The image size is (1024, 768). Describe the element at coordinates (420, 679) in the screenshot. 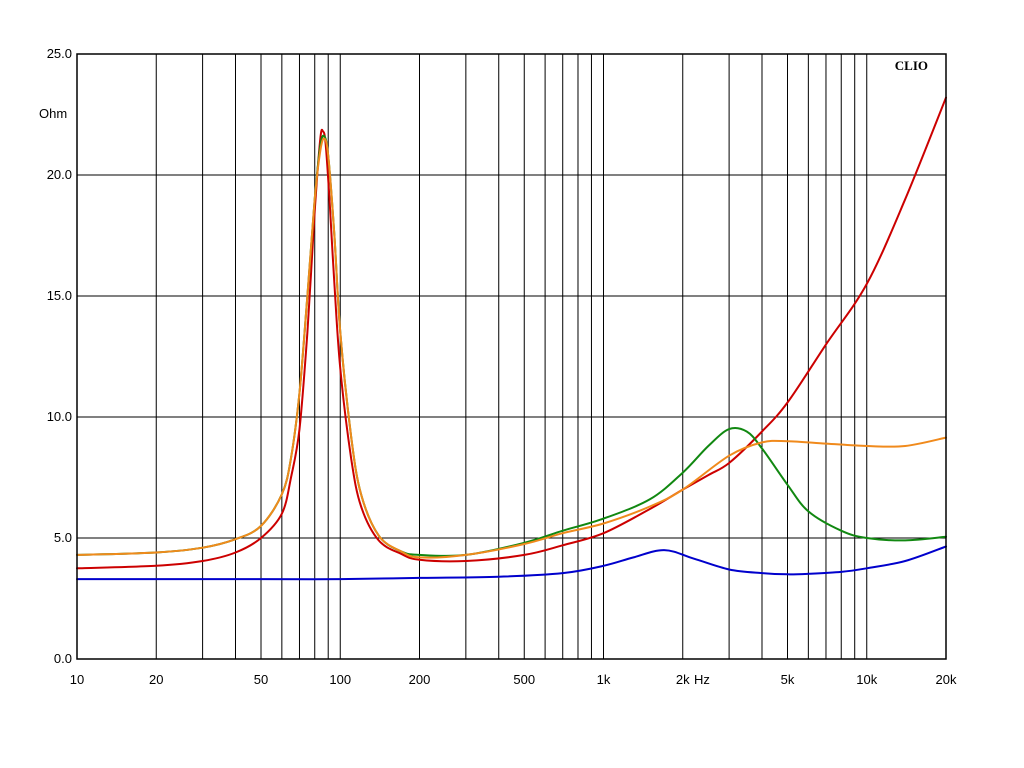

I see `x-tick-label: 200` at that location.